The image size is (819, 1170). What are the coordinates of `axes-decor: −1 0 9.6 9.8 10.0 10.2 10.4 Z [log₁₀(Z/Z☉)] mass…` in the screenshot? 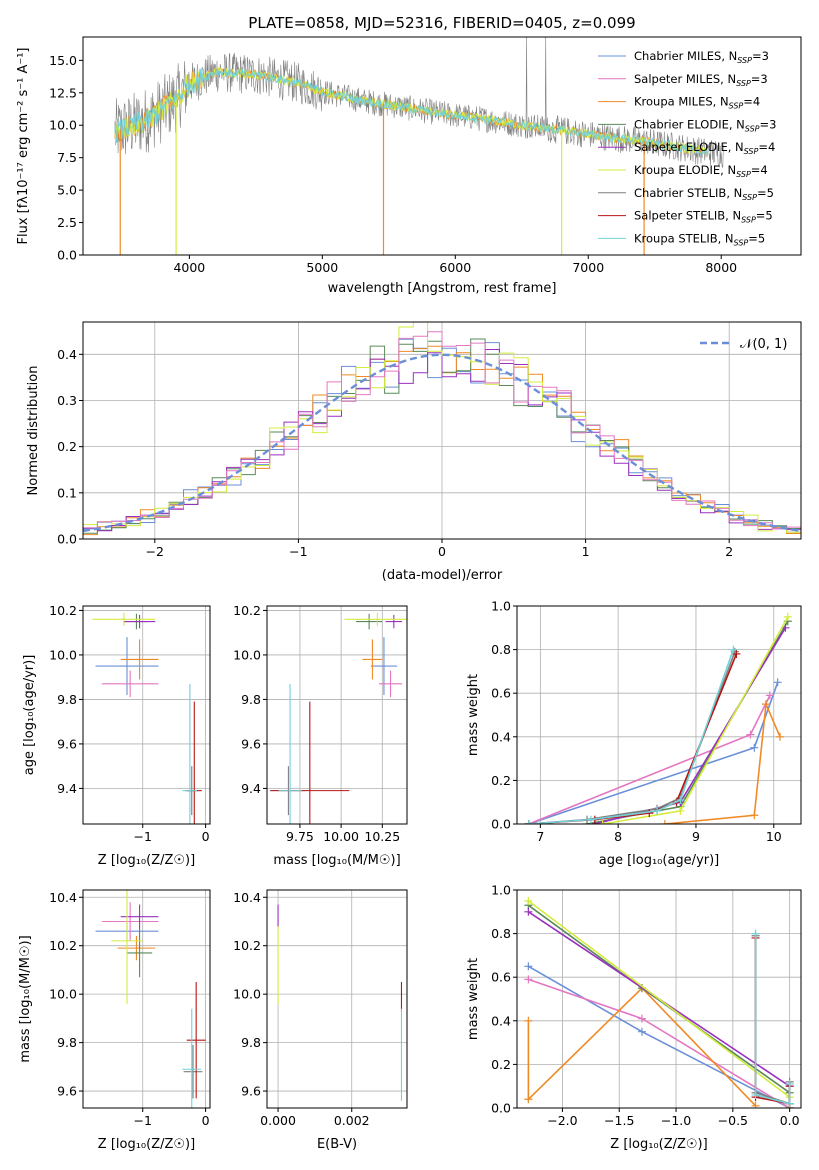 It's located at (114, 1020).